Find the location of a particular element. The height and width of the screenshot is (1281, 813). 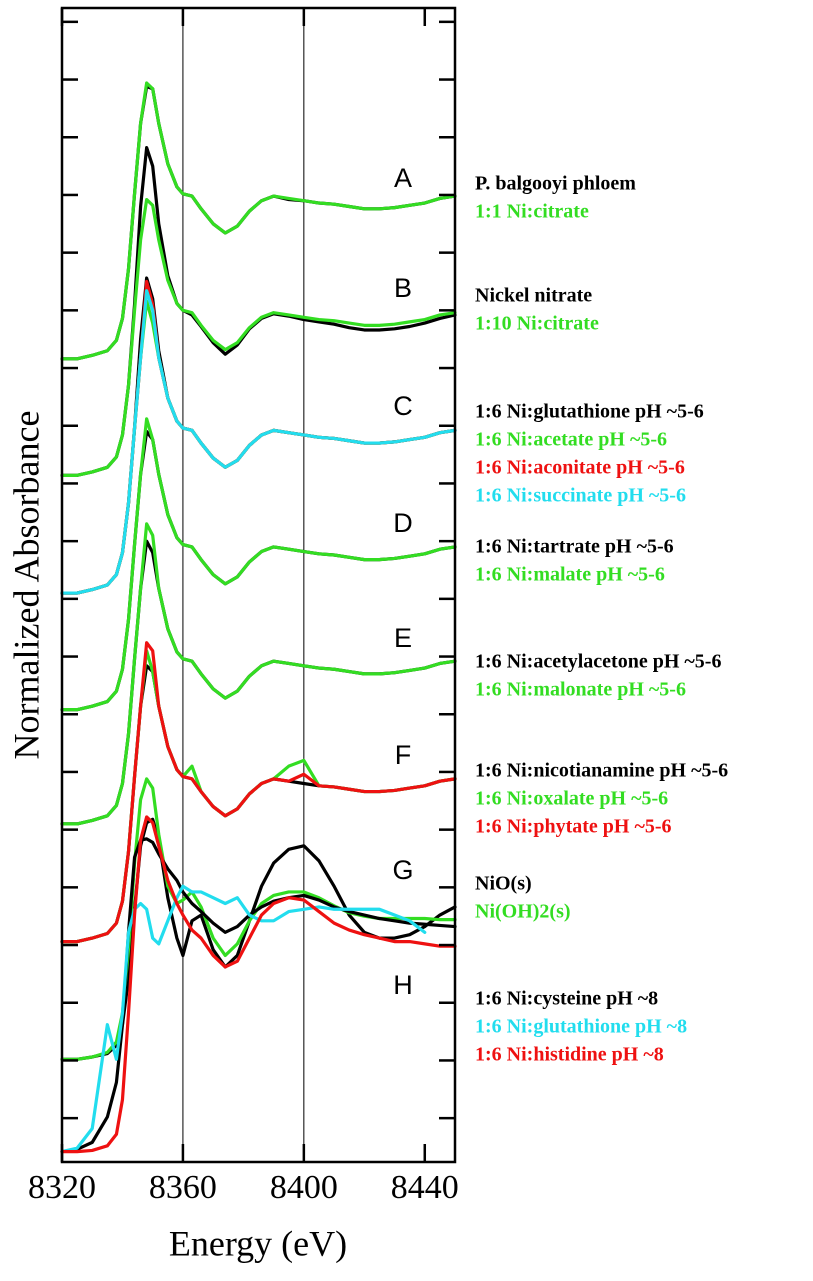

x-tick-label: 8320 is located at coordinates (62, 1187).